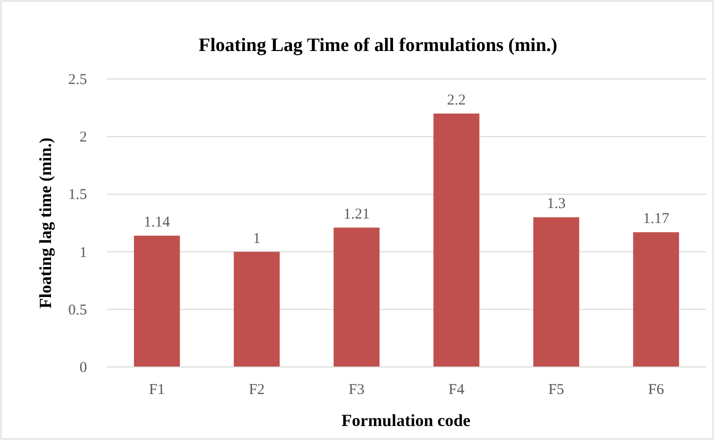 Image resolution: width=716 pixels, height=448 pixels. Describe the element at coordinates (556, 204) in the screenshot. I see `data-label: 1.3` at that location.